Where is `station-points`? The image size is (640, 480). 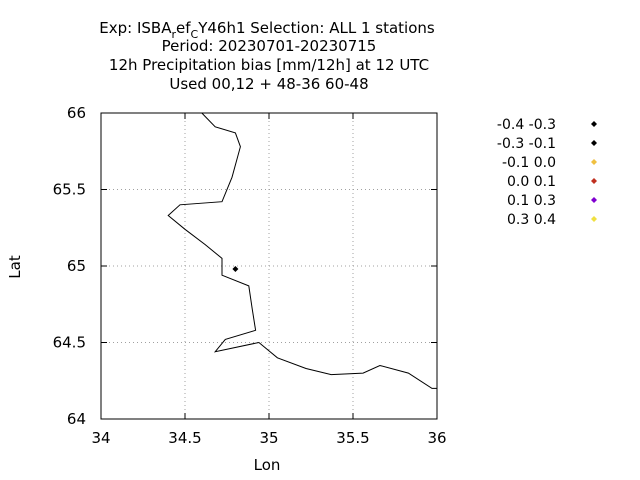 station-points is located at coordinates (235, 269).